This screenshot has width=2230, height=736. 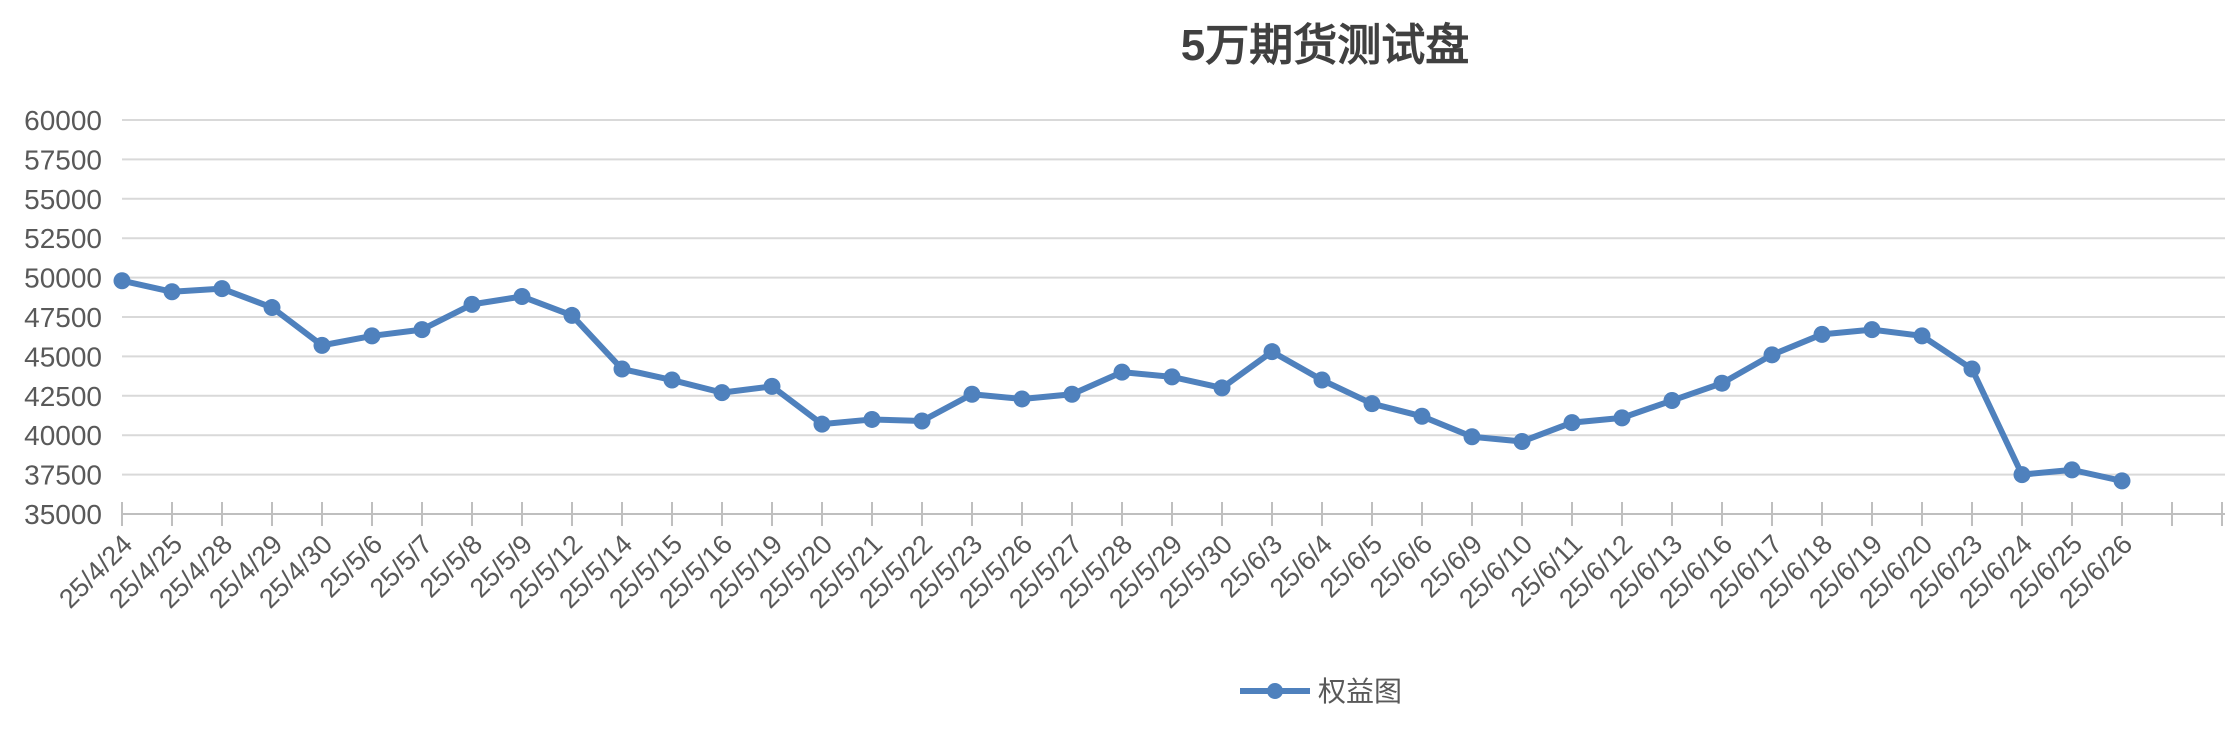 What do you see at coordinates (63, 120) in the screenshot?
I see `y-tick-label: 60000` at bounding box center [63, 120].